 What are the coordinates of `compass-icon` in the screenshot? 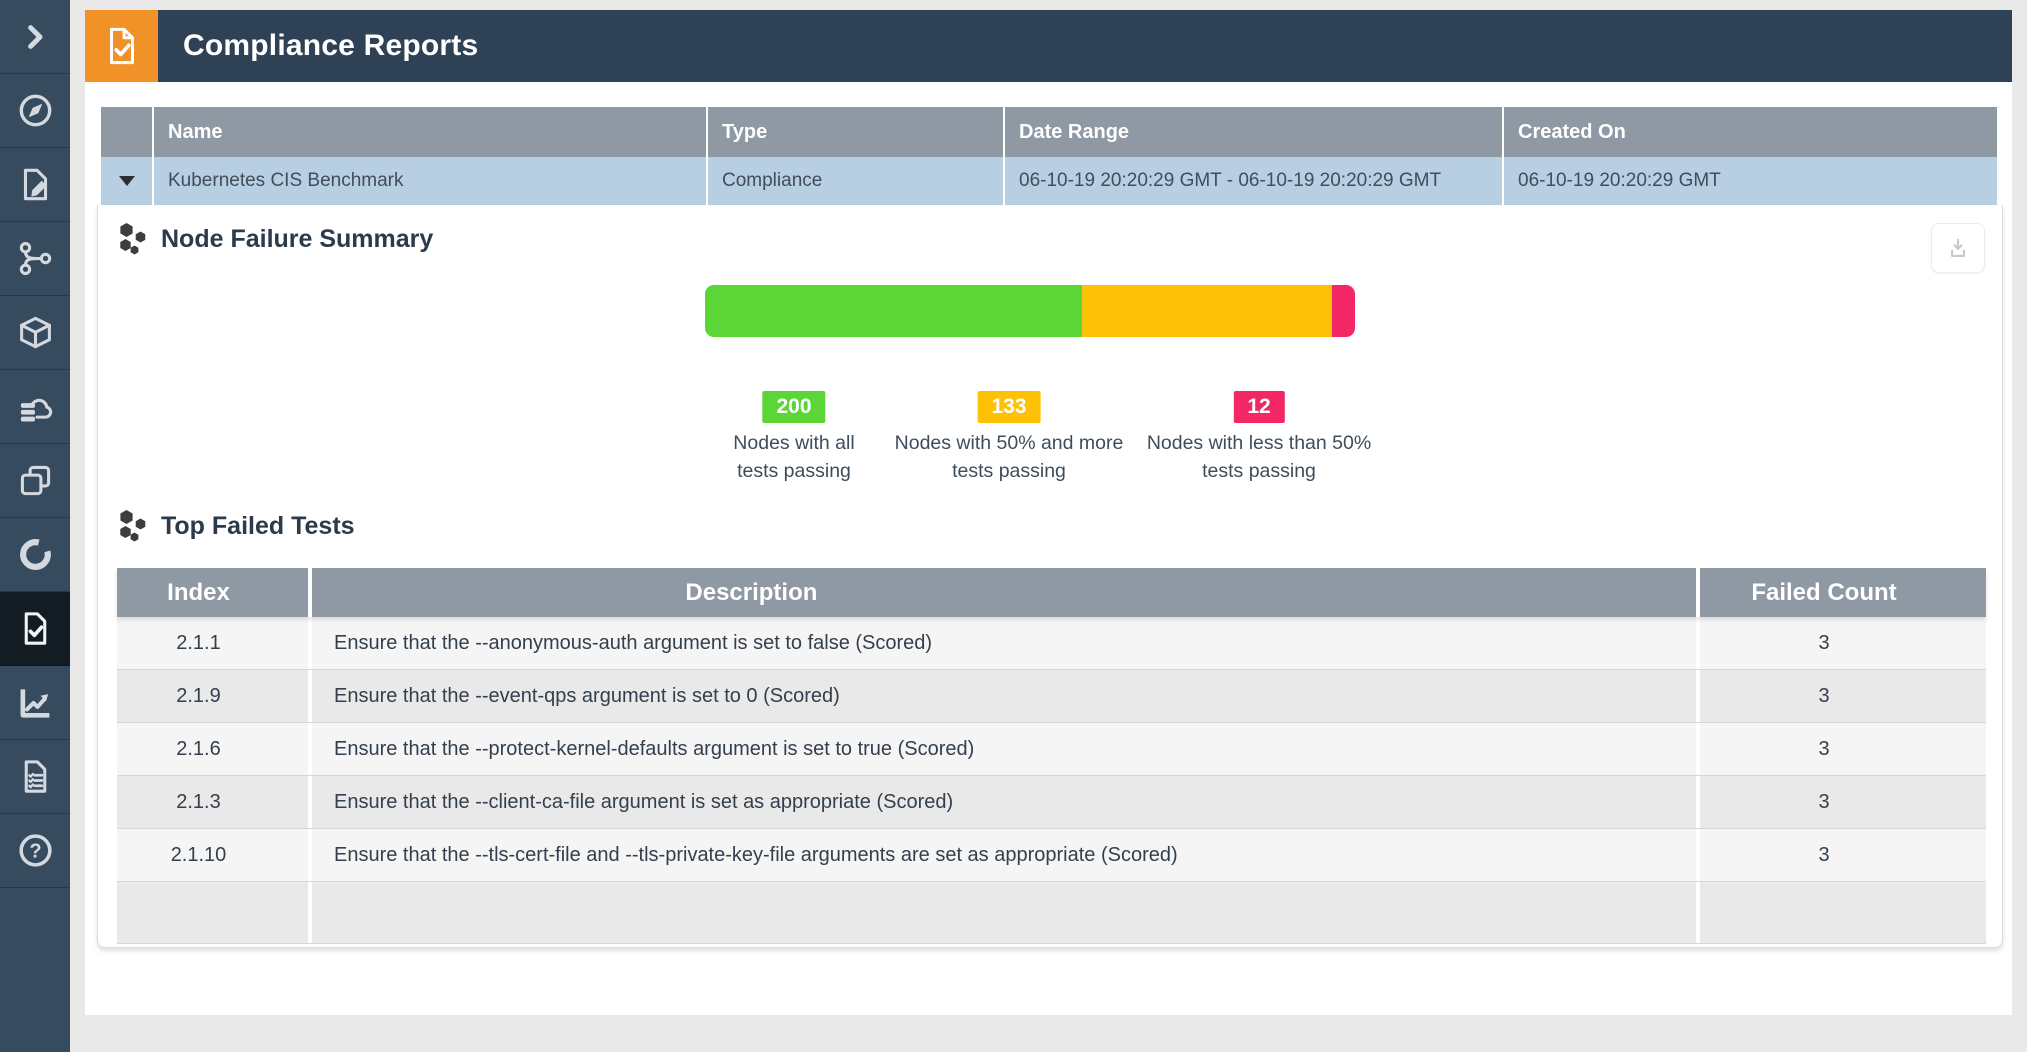 It's located at (35, 110).